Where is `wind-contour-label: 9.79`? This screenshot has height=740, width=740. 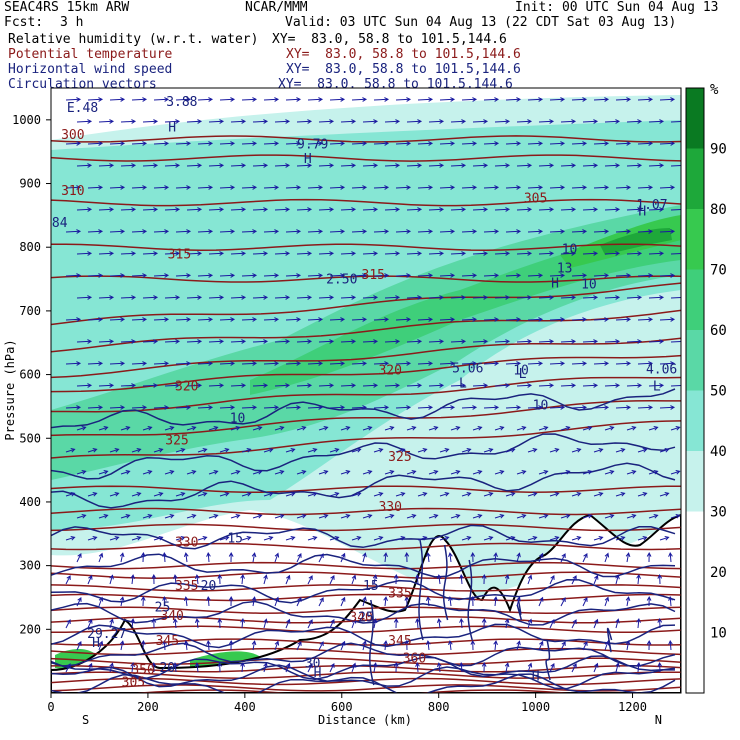 wind-contour-label: 9.79 is located at coordinates (312, 145).